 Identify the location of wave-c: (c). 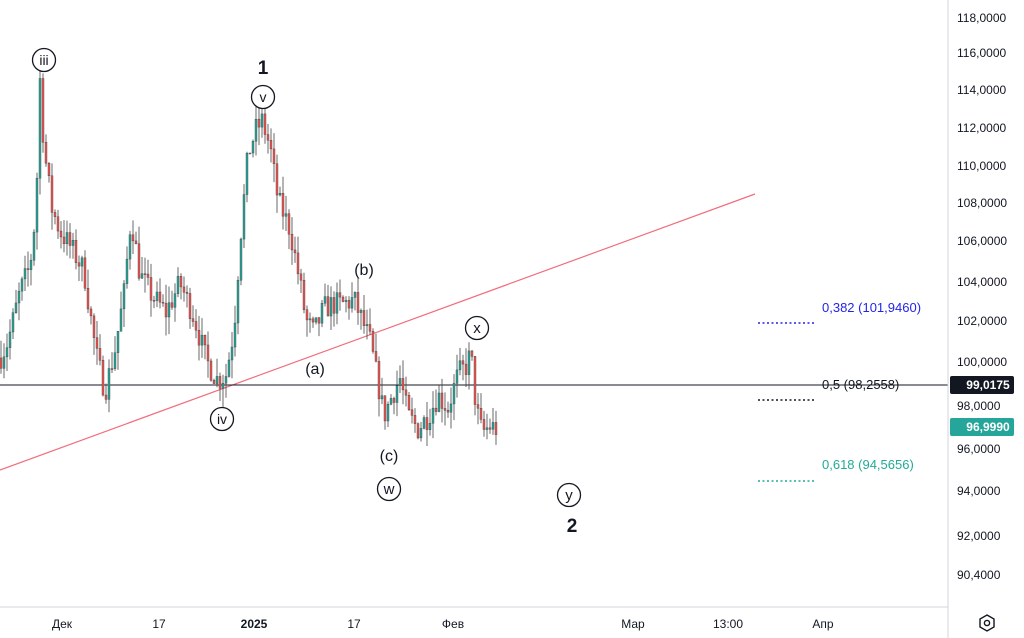
(389, 456).